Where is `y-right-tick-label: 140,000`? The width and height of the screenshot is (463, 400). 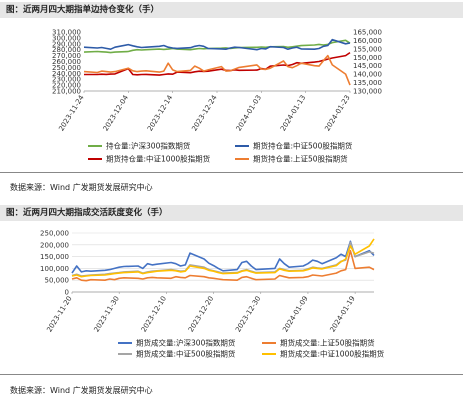
y-right-tick-label: 140,000 is located at coordinates (367, 75).